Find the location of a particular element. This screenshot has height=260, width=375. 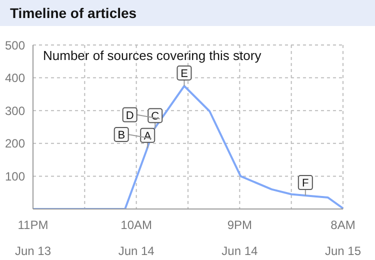

annotation: A is located at coordinates (148, 136).